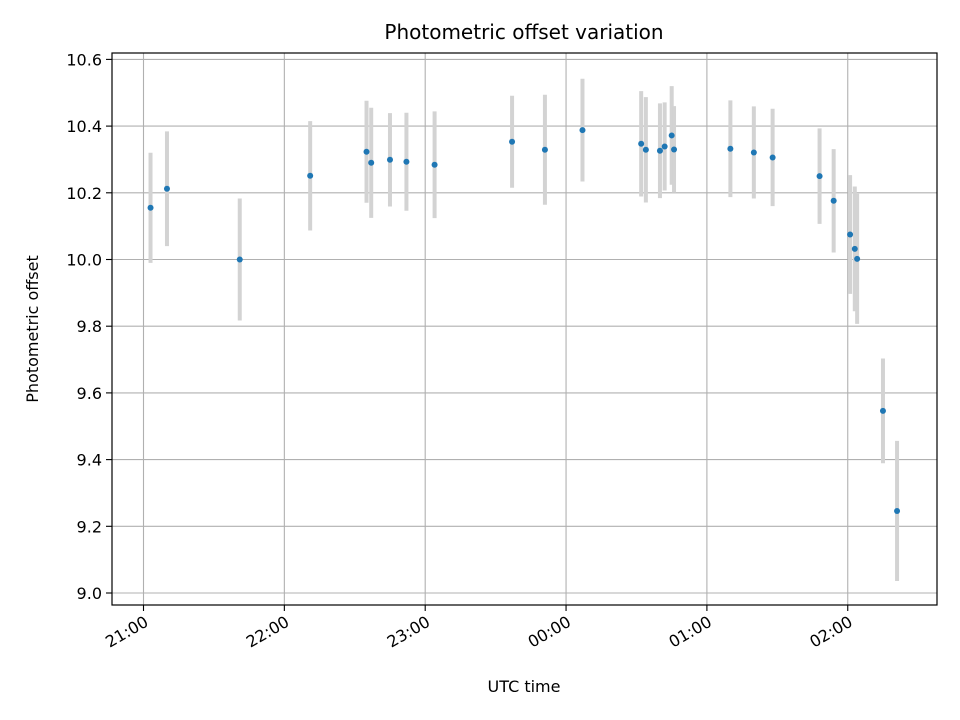 This screenshot has width=960, height=720. What do you see at coordinates (524, 686) in the screenshot?
I see `x-axis-label: UTC time` at bounding box center [524, 686].